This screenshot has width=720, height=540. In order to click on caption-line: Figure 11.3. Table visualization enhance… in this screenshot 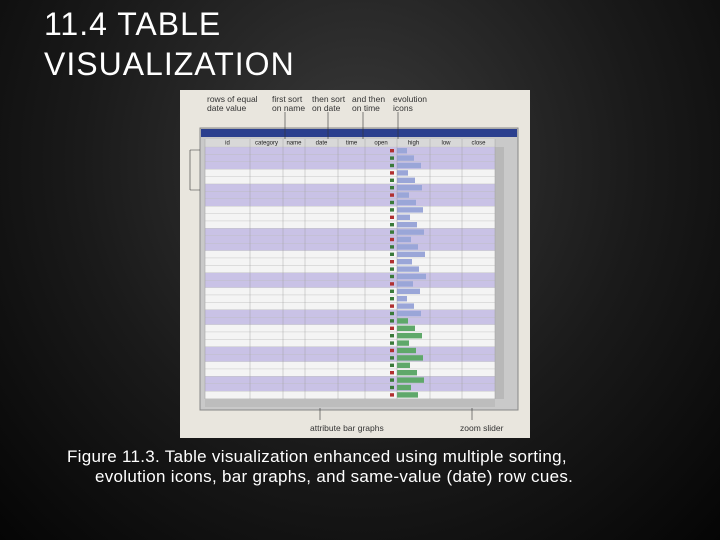, I will do `click(317, 456)`.